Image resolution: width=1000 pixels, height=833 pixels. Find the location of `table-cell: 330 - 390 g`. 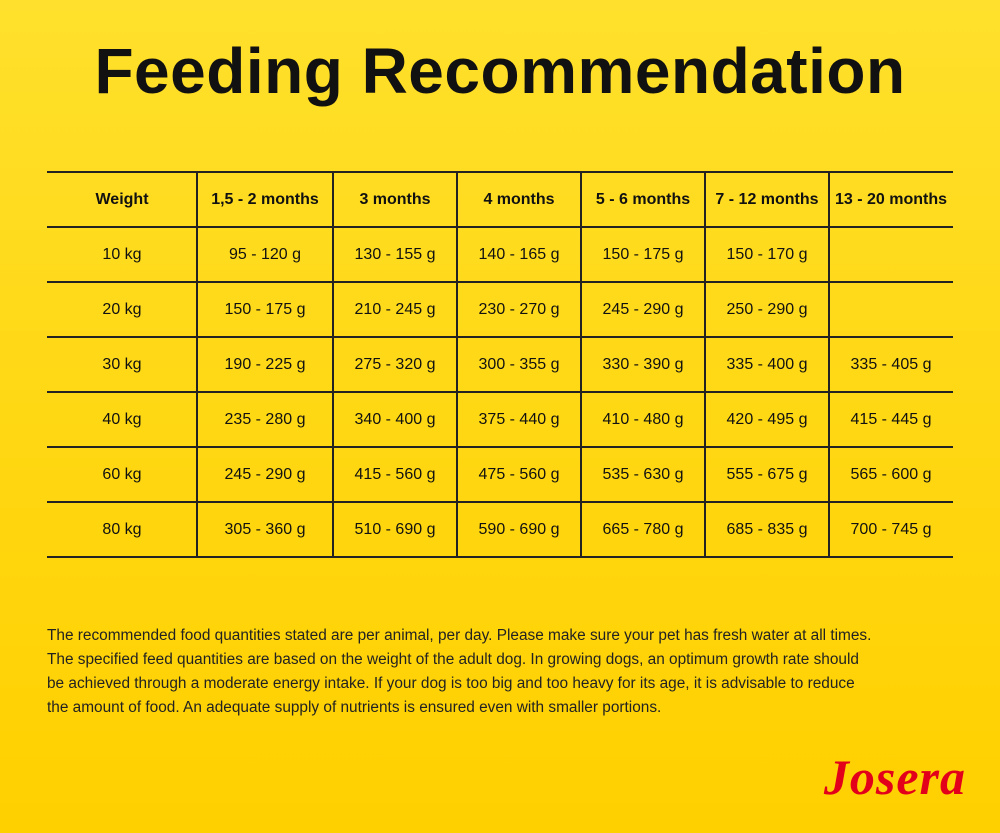

table-cell: 330 - 390 g is located at coordinates (643, 364).